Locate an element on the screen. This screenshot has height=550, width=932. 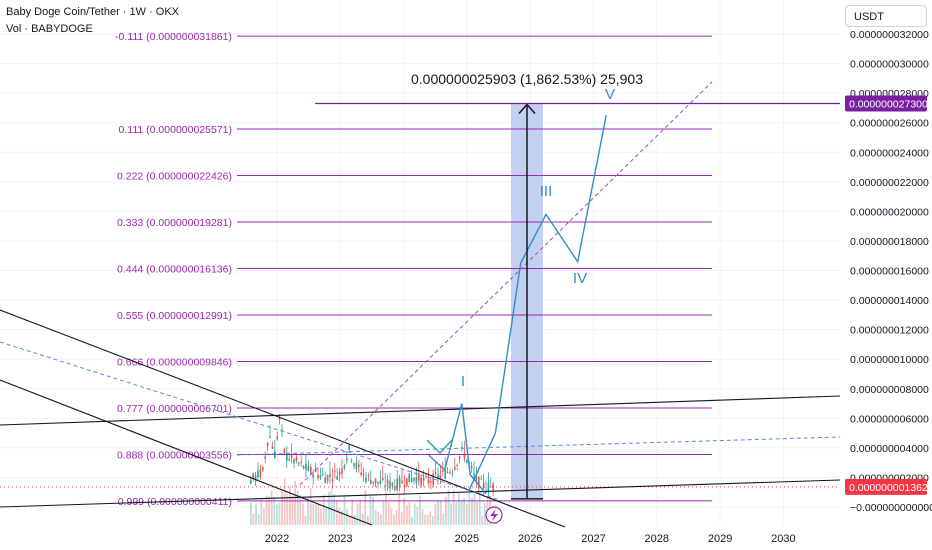
y-tick-label: 0.000000010000 is located at coordinates (889, 360).